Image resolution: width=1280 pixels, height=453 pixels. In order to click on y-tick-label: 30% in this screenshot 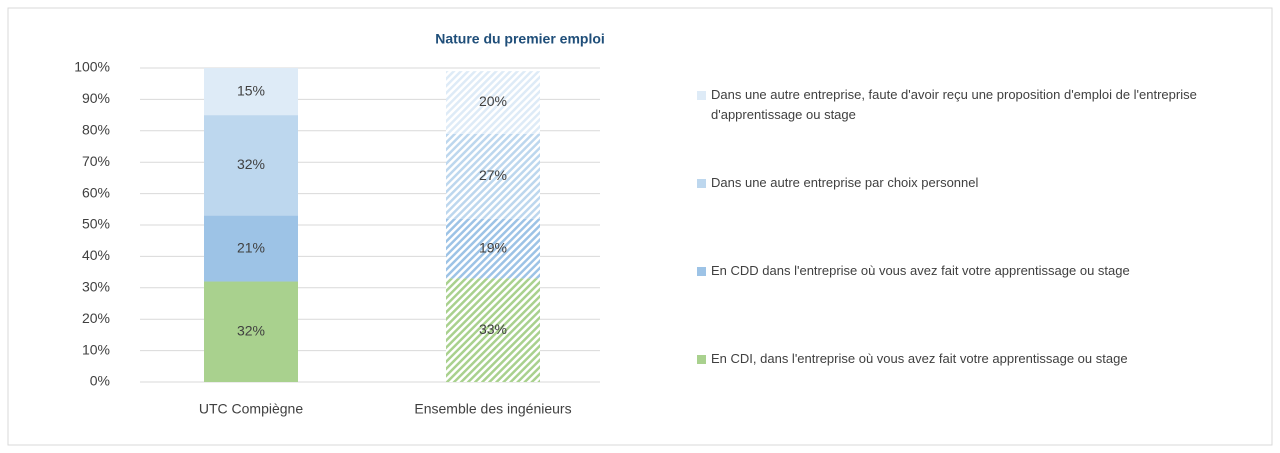, I will do `click(96, 287)`.